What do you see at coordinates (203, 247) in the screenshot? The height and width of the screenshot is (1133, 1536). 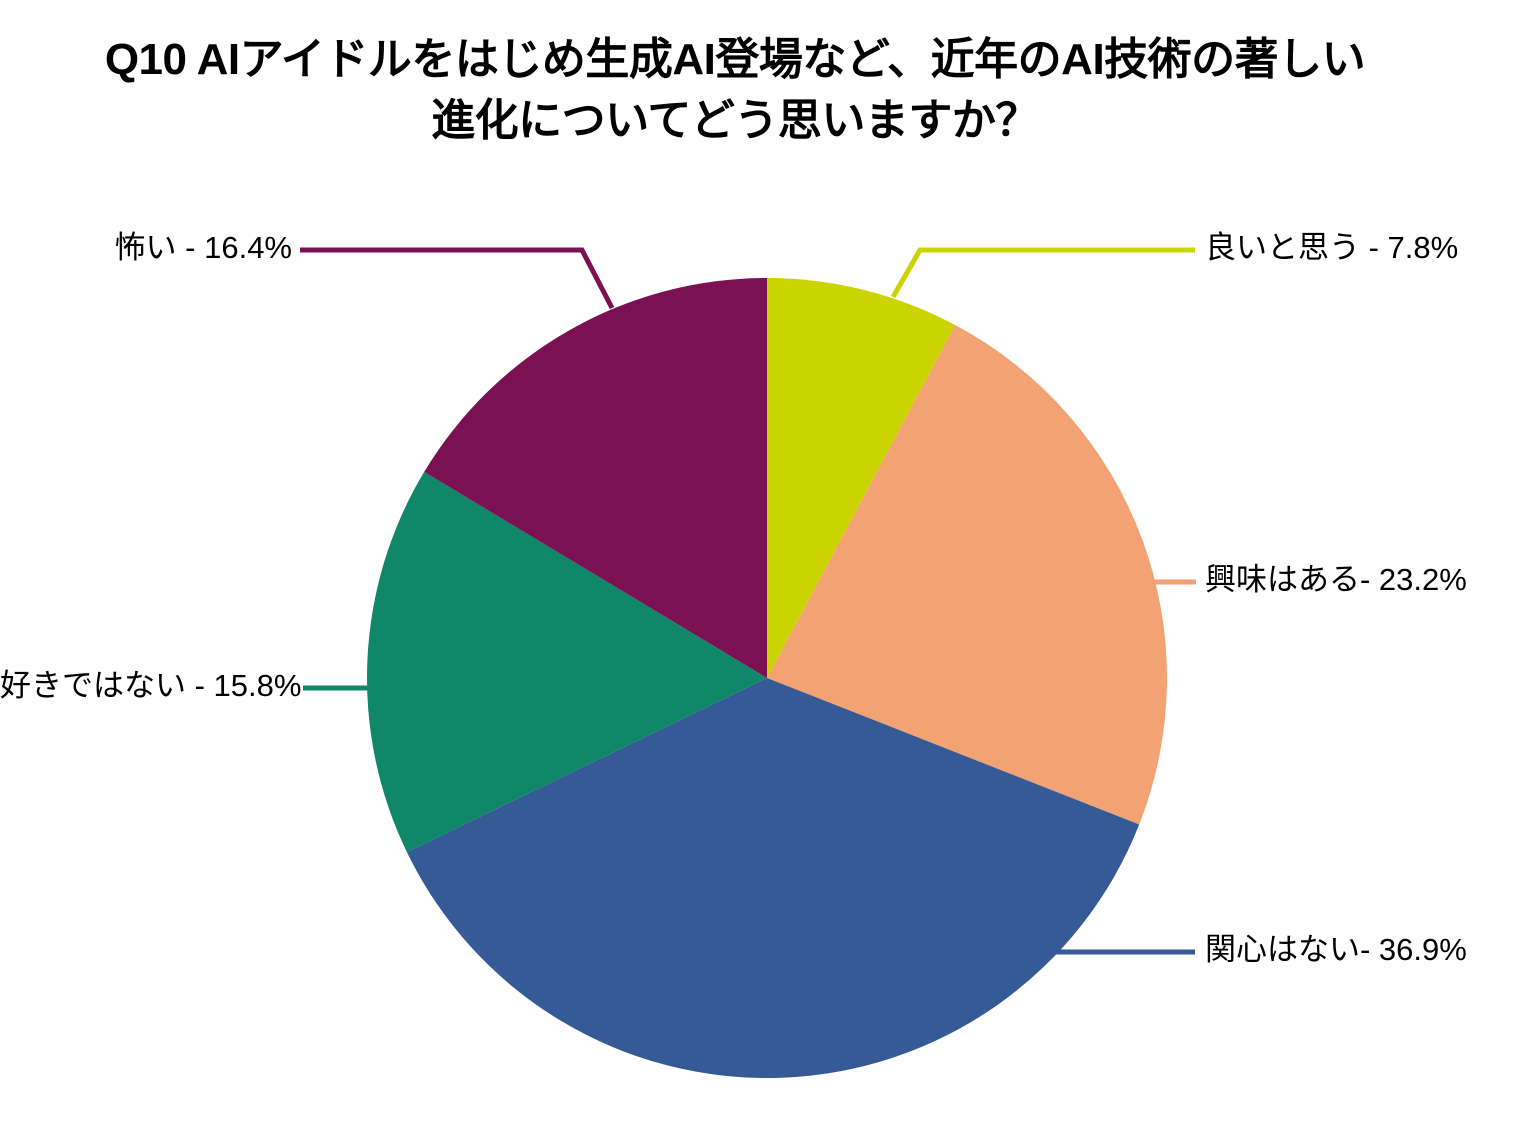 I see `slice-label-scary: 怖い - 16.4%` at bounding box center [203, 247].